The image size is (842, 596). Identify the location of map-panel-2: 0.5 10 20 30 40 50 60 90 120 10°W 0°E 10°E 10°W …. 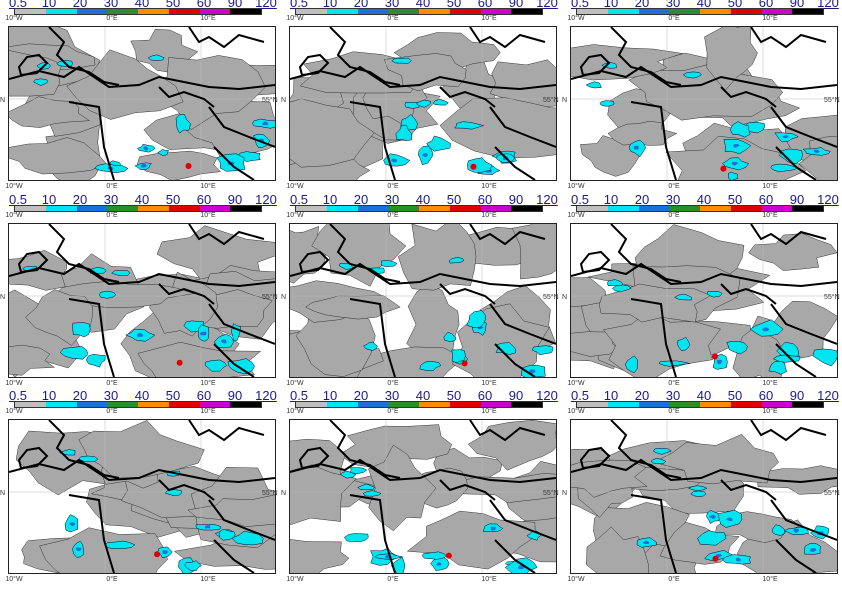
(421, 98).